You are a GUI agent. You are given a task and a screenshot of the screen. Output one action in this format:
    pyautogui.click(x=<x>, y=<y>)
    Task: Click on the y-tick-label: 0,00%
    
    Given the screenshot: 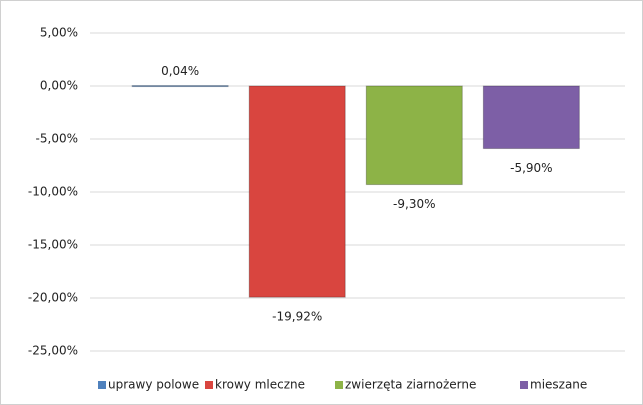 What is the action you would take?
    pyautogui.click(x=59, y=86)
    